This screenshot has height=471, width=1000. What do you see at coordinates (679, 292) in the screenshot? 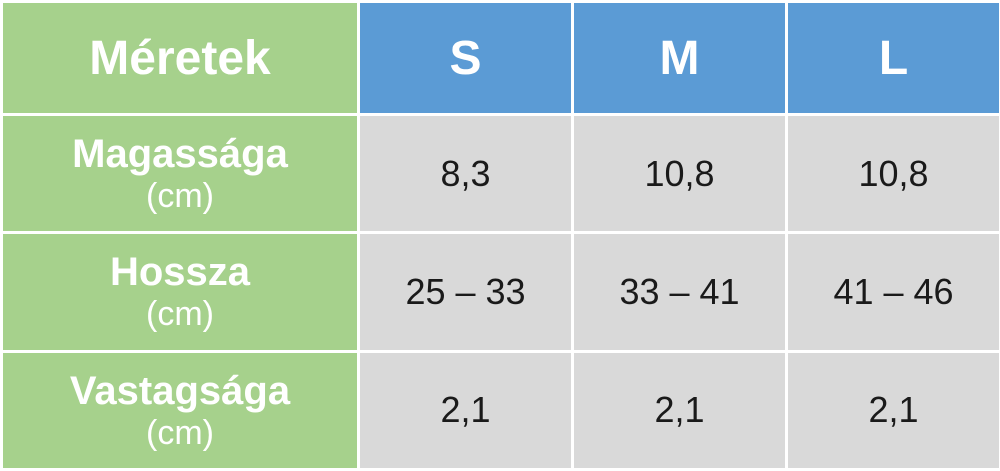
I see `cell-length-m: 33 – 41` at bounding box center [679, 292].